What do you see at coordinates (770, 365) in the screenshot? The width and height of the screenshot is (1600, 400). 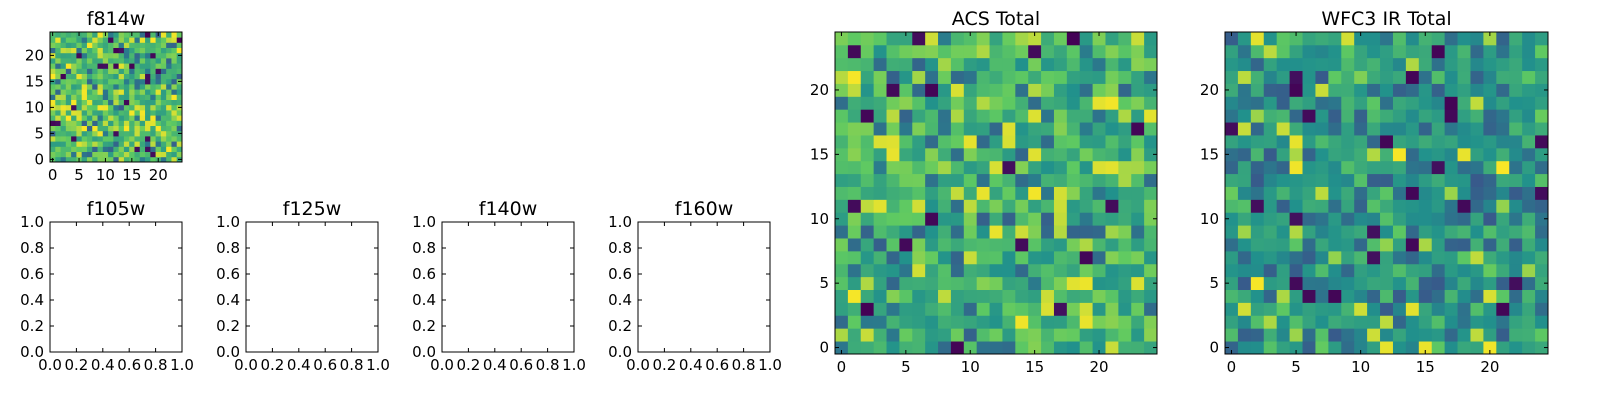 I see `x-tick-label: 1.0` at bounding box center [770, 365].